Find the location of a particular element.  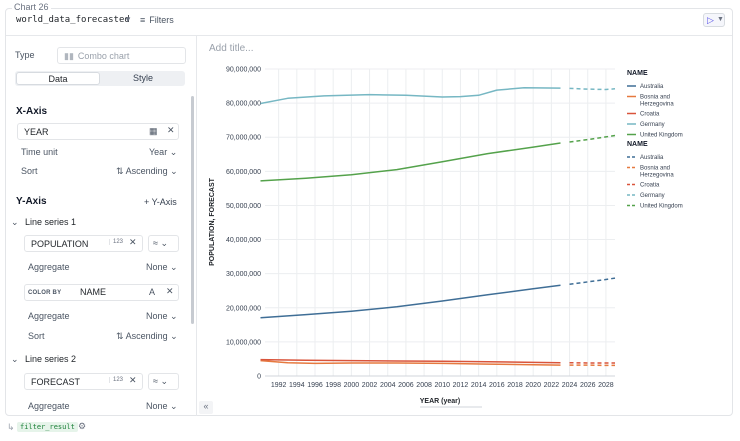

y-axis-heading: Y-Axis is located at coordinates (31, 201).